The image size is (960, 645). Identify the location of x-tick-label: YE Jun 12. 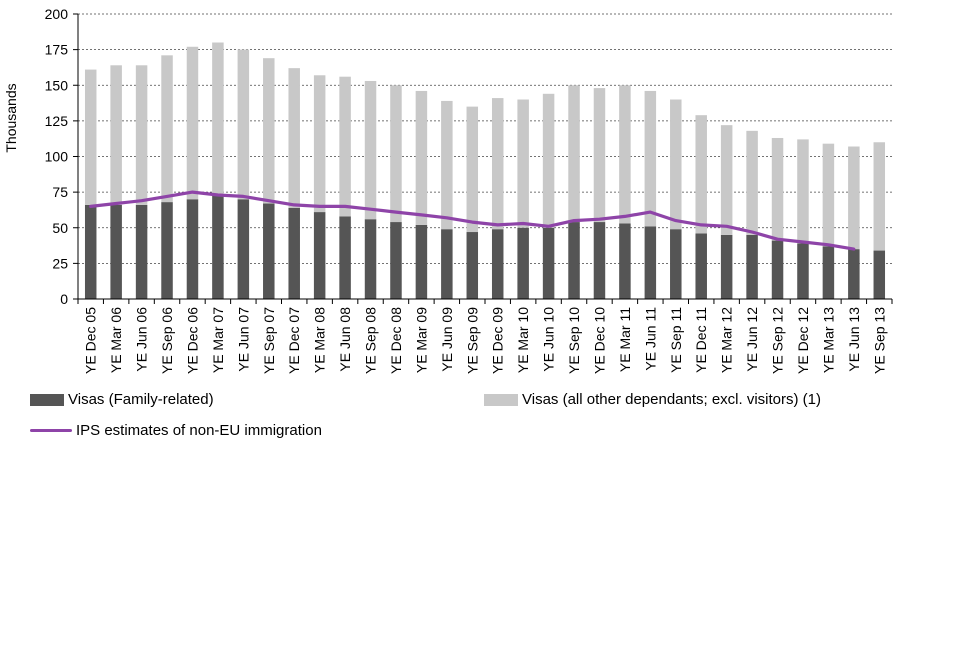
(752, 339).